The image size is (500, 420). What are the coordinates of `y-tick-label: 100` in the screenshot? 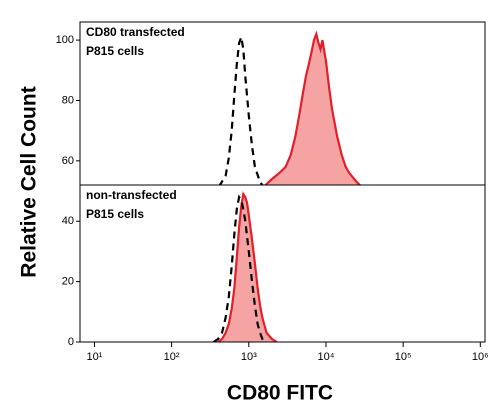 It's located at (65, 40).